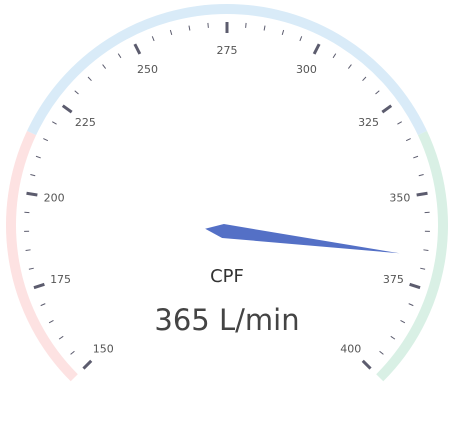 The height and width of the screenshot is (444, 457). What do you see at coordinates (147, 69) in the screenshot?
I see `gauge-tick-label: 250` at bounding box center [147, 69].